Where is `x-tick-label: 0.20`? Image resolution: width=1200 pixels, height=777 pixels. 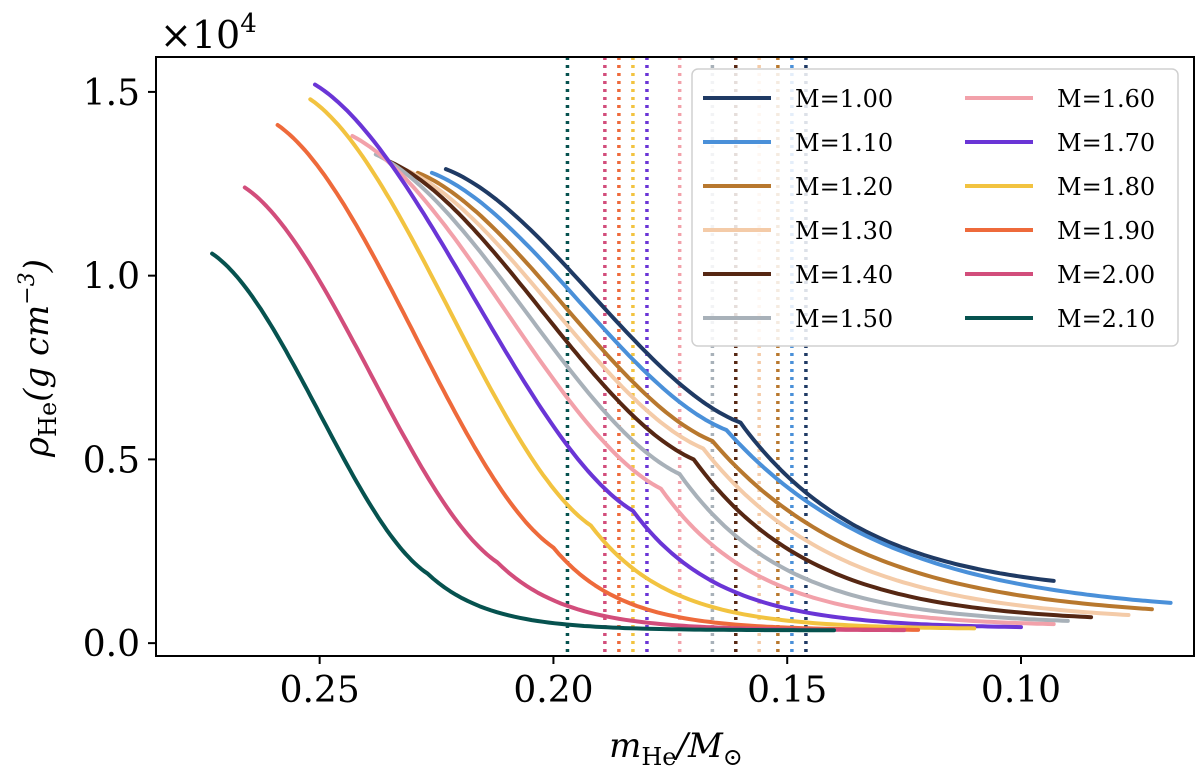 x-tick-label: 0.20 is located at coordinates (553, 690).